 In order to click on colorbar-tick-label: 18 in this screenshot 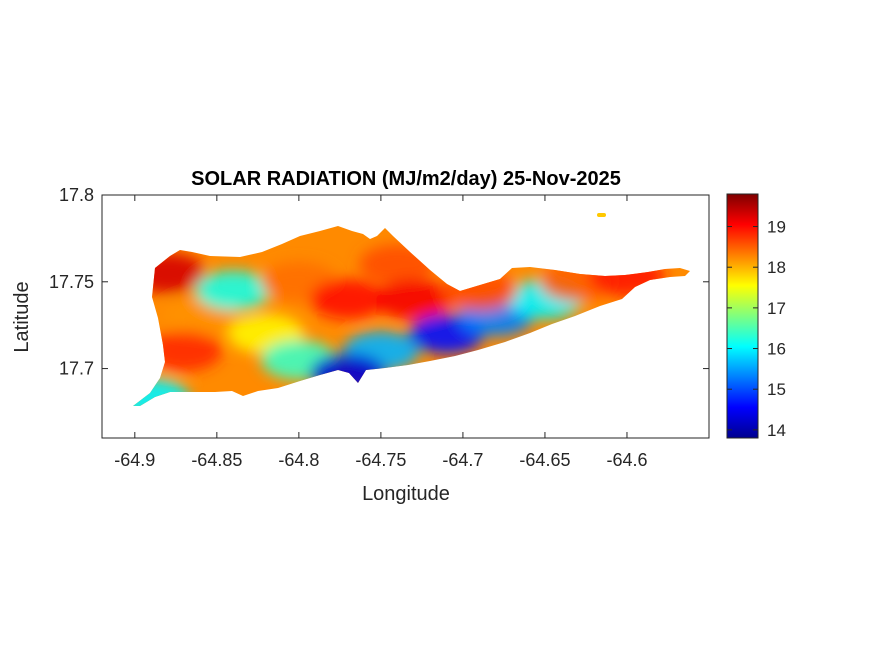, I will do `click(776, 267)`.